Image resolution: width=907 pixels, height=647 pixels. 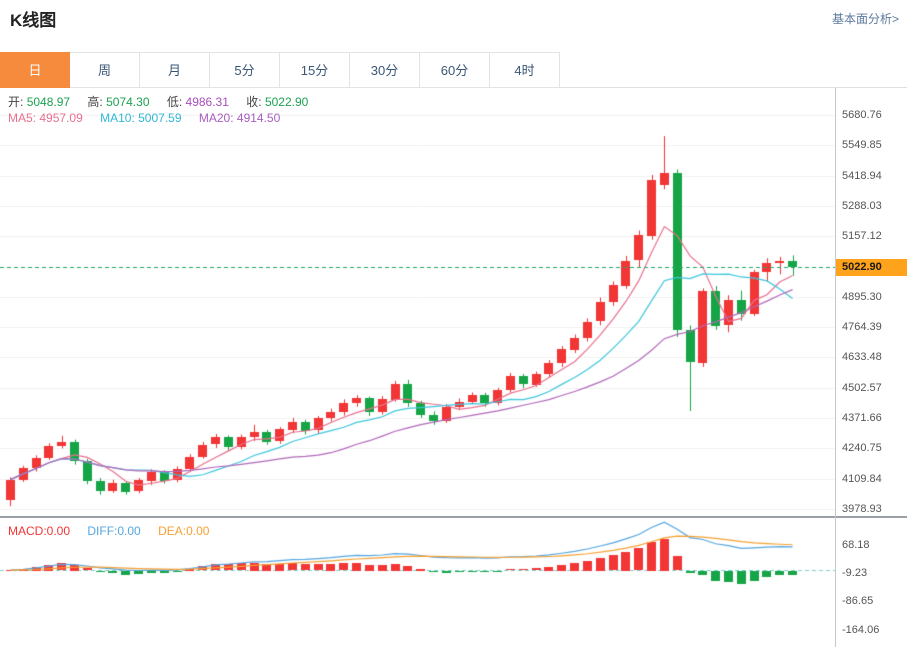 I want to click on close-label: 收:, so click(x=254, y=102).